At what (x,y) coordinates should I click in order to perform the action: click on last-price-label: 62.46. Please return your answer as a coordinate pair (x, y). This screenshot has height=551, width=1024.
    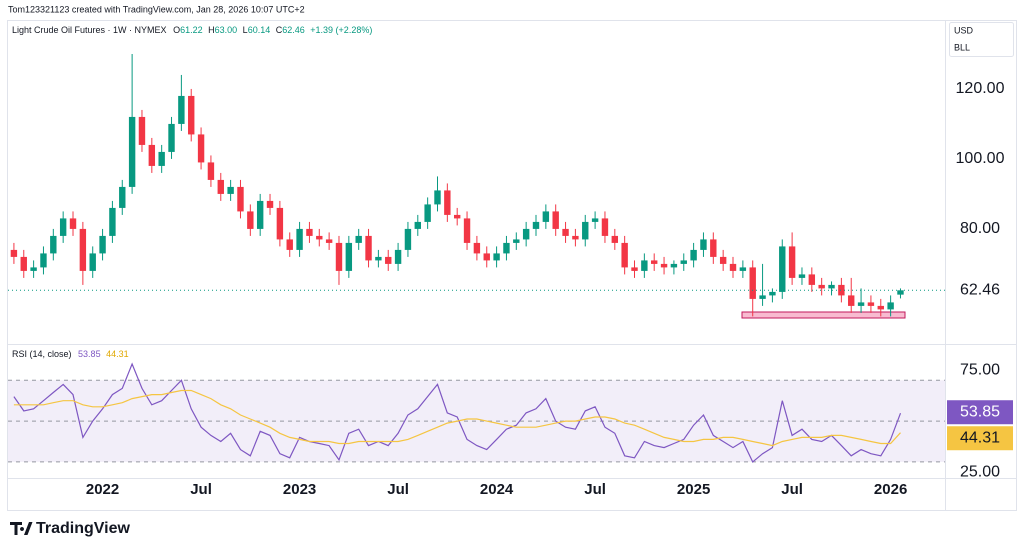
    Looking at the image, I should click on (980, 290).